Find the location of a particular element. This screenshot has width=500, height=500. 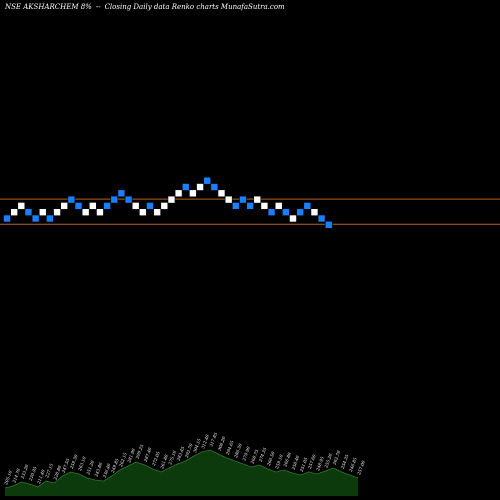

dash-label: -- is located at coordinates (98, 7).